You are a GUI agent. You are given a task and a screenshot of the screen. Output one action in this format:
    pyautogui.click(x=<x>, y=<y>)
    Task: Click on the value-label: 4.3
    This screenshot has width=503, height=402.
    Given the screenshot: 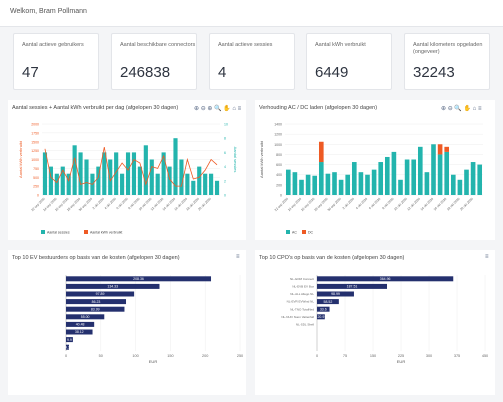 What is the action you would take?
    pyautogui.click(x=67, y=347)
    